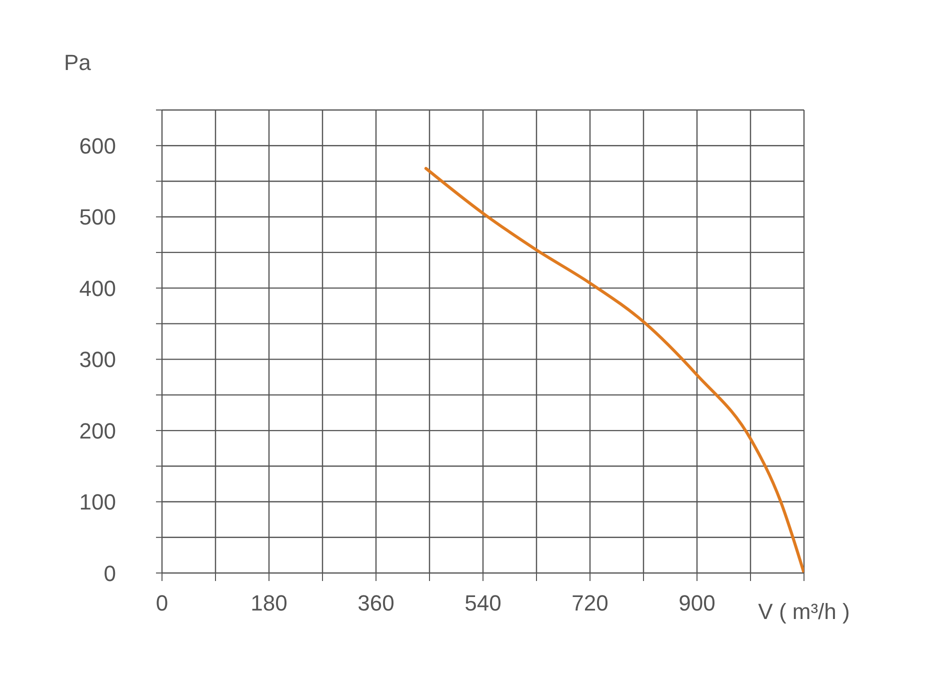 This screenshot has height=699, width=949. I want to click on y-tick-label: 0, so click(110, 573).